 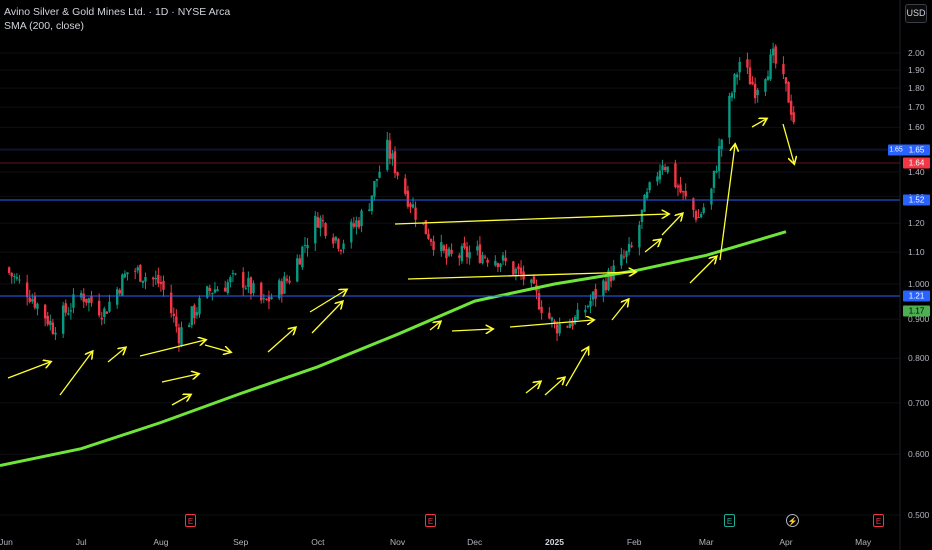 I want to click on price-tick-label: 1.20, so click(x=916, y=223).